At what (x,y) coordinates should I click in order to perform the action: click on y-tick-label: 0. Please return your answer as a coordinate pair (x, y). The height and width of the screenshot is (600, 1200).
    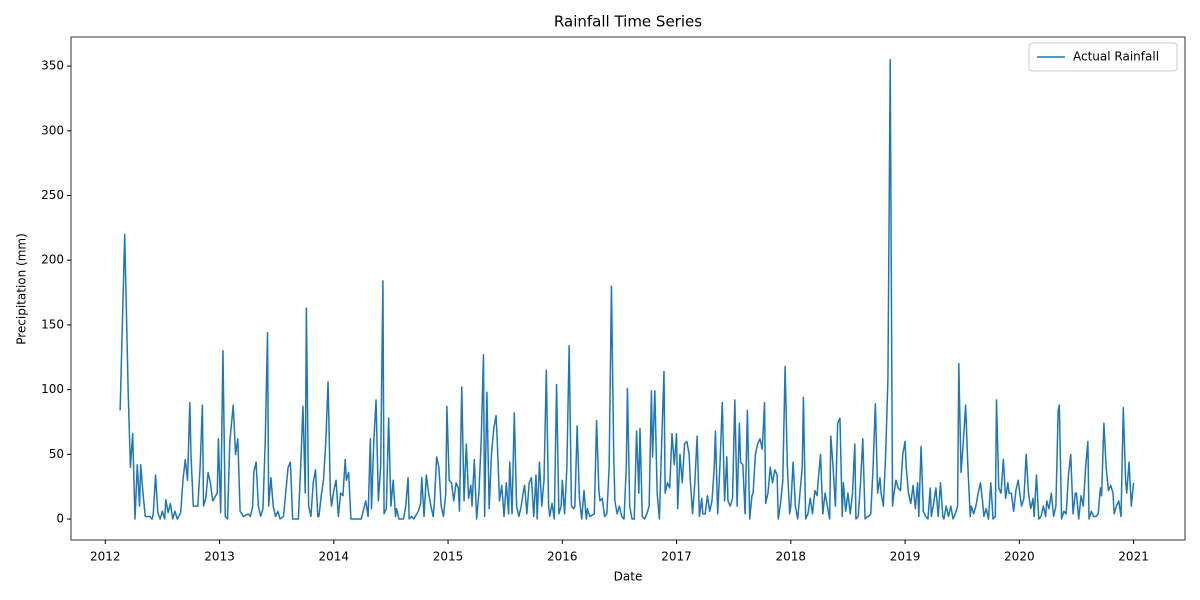
    Looking at the image, I should click on (60, 519).